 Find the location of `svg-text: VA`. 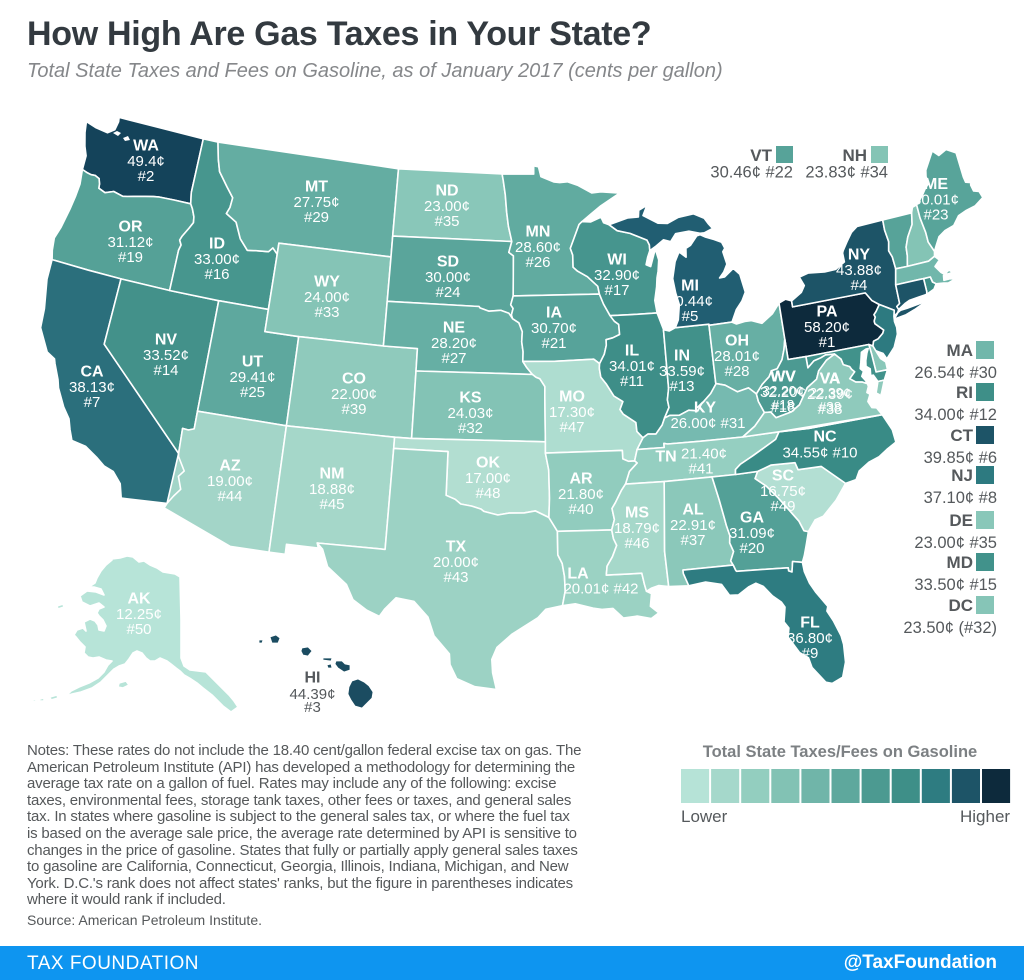

svg-text: VA is located at coordinates (830, 379).